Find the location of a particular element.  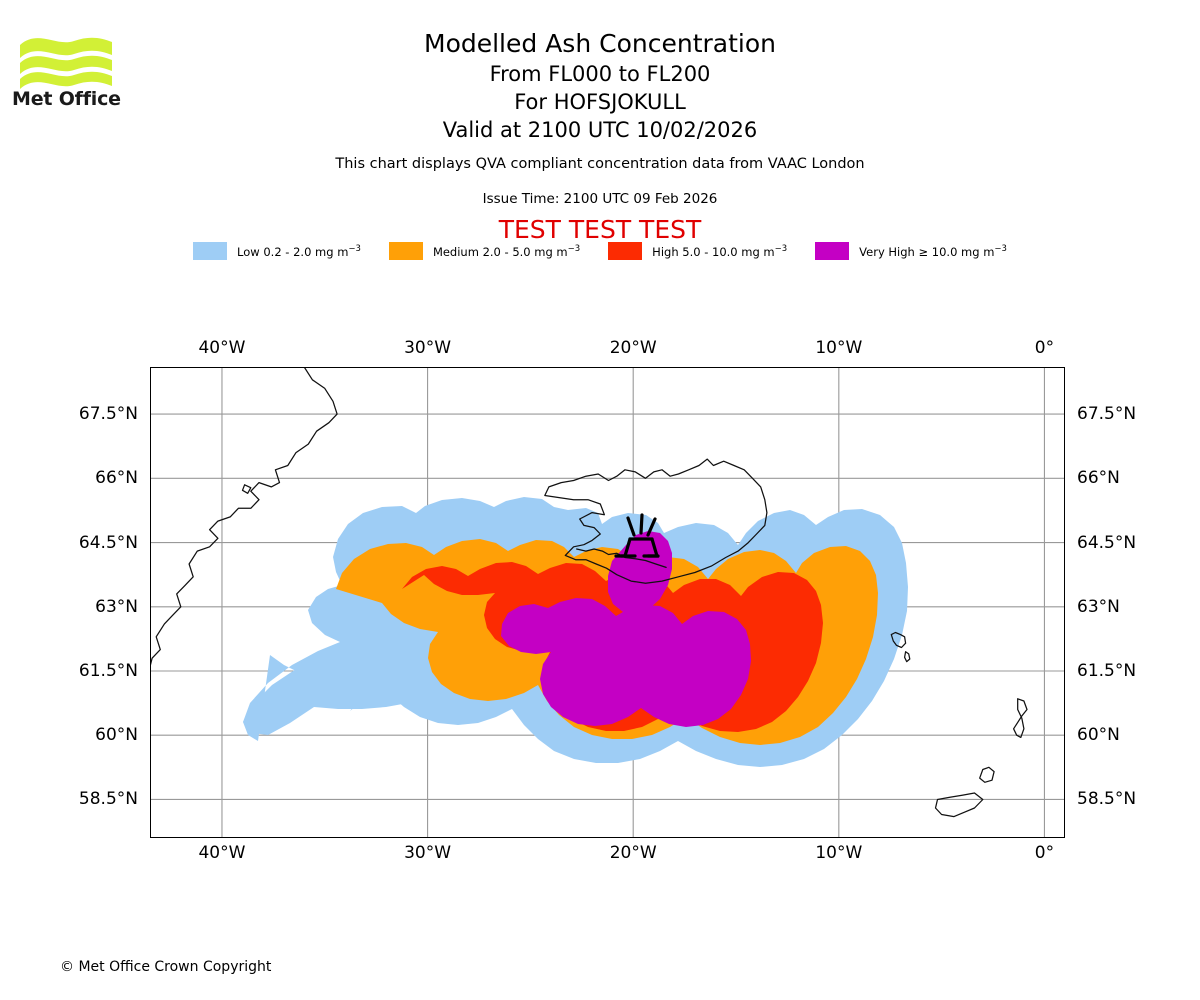

legend-label-very-high: Very High ≥ 10.0 mg m−3 is located at coordinates (933, 251).